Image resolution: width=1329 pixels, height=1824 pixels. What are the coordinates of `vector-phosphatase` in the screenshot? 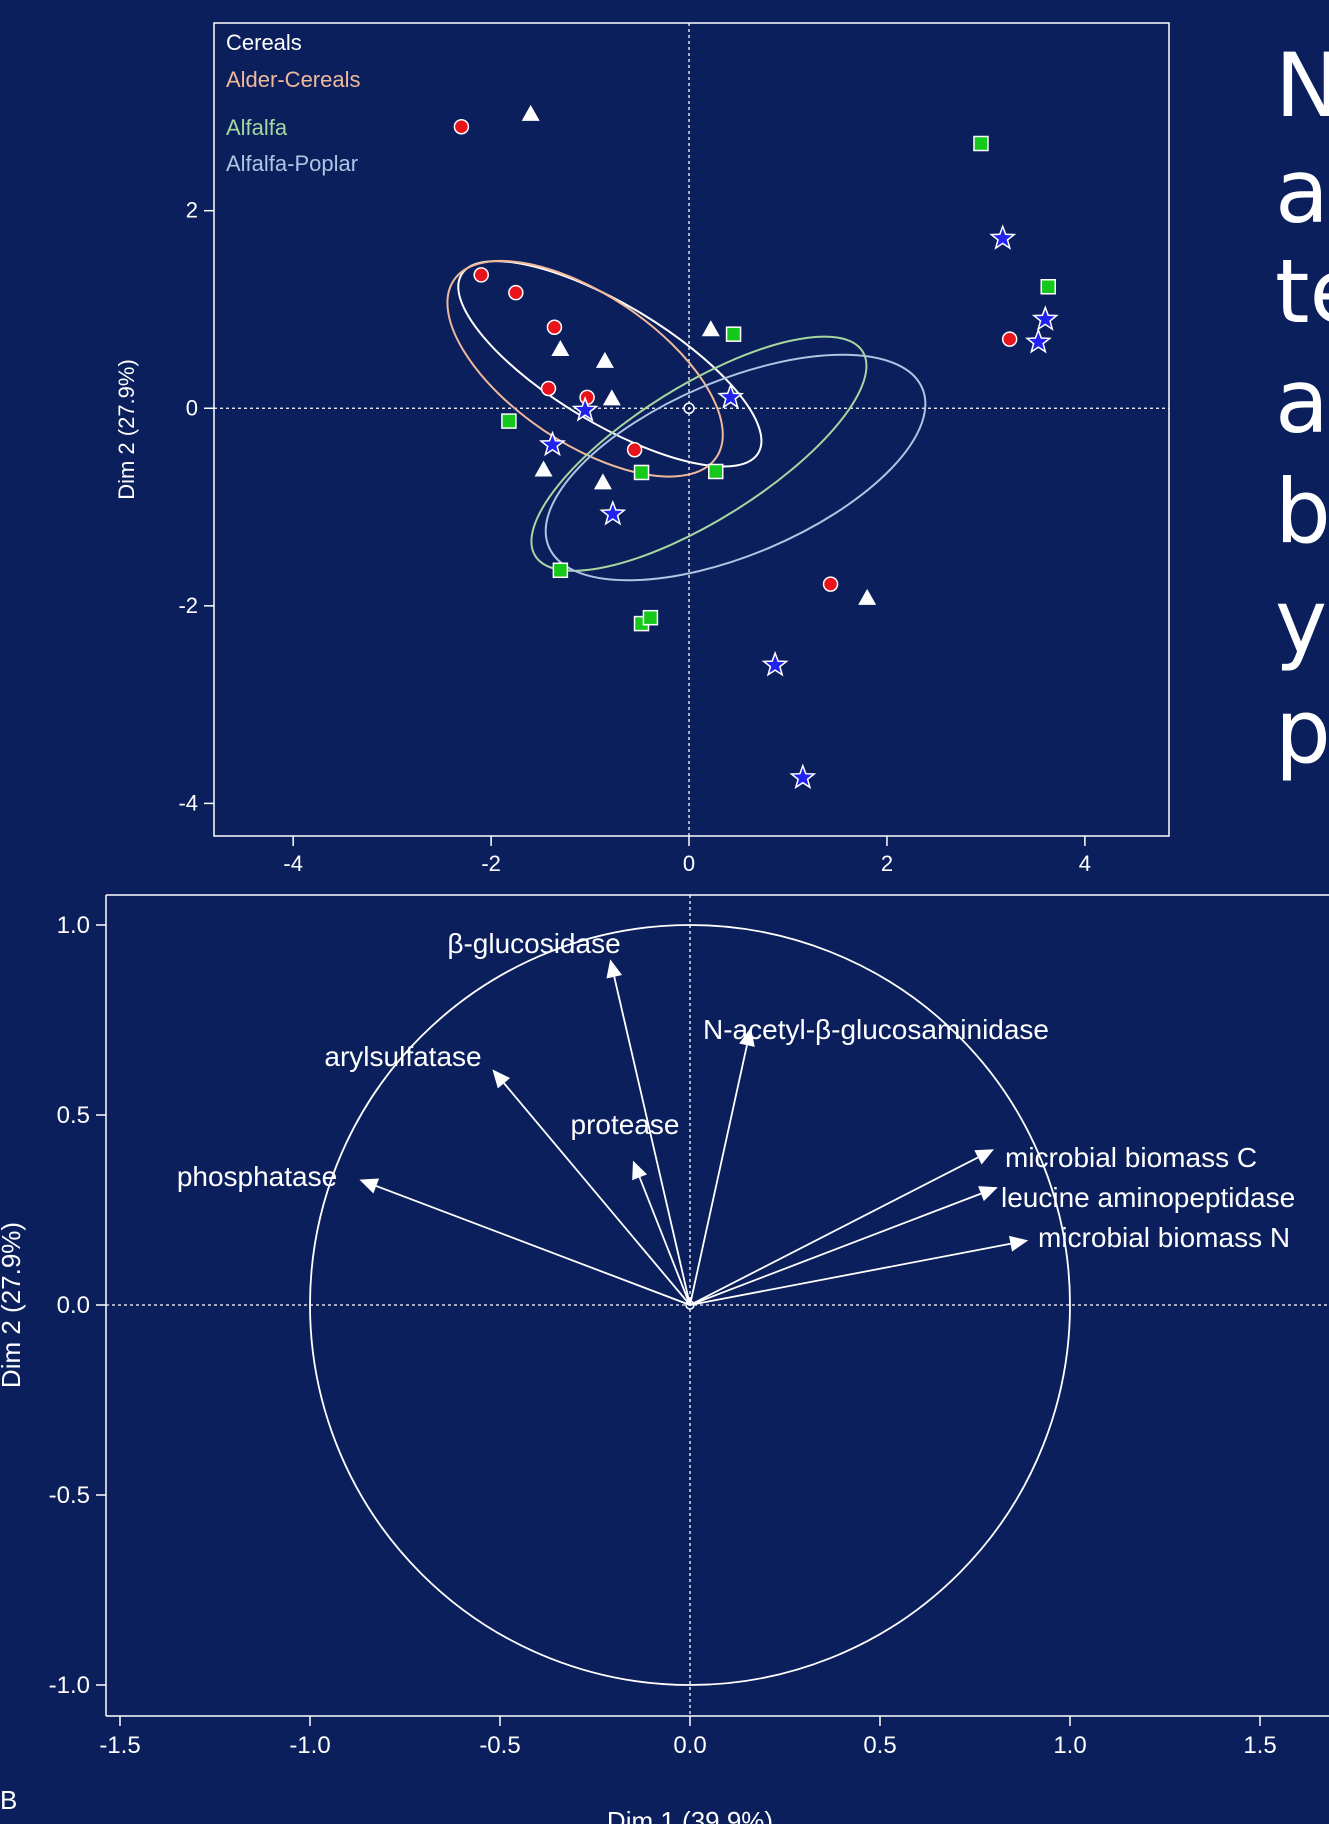 It's located at (533, 1245).